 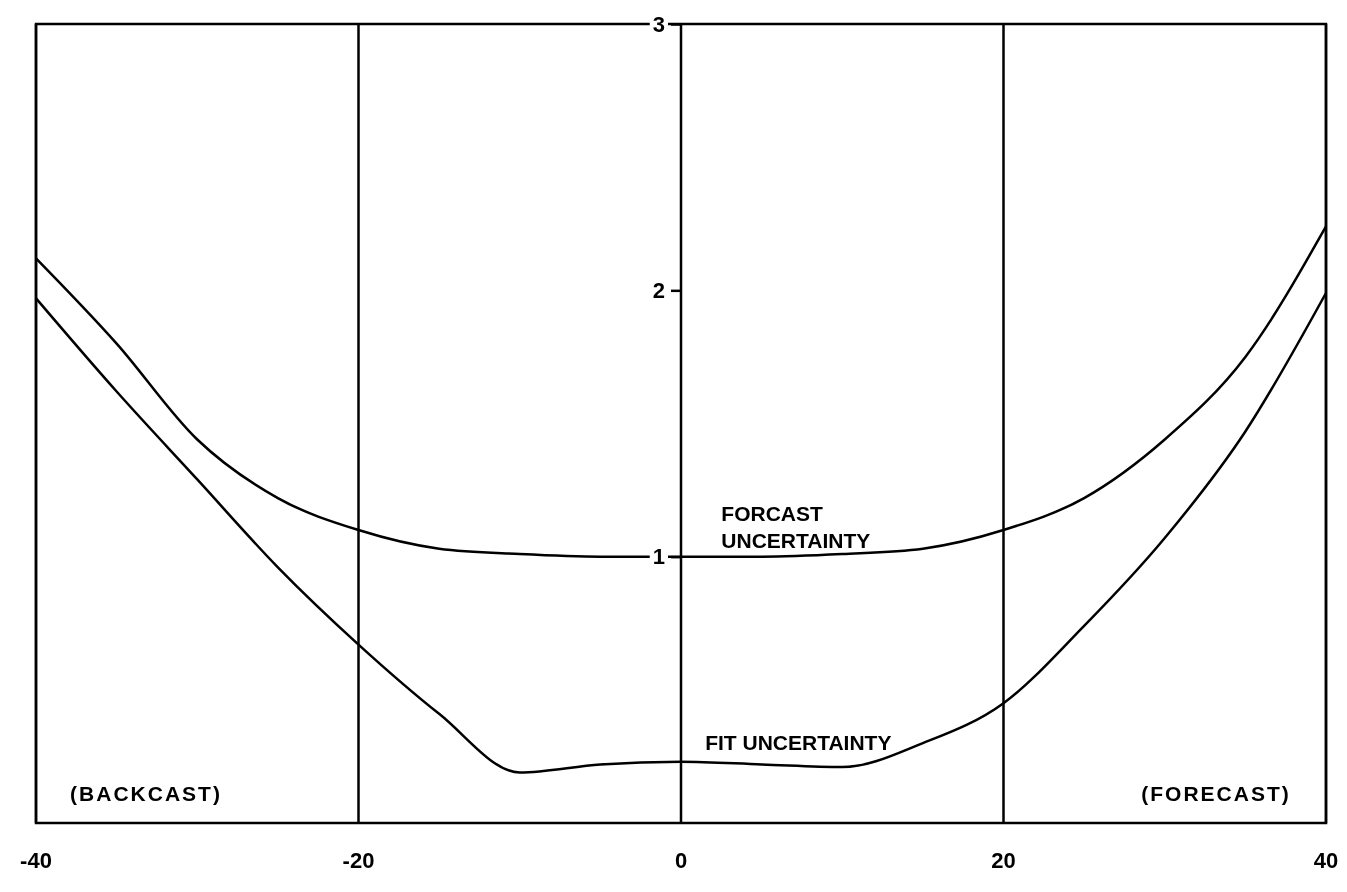 I want to click on x-tick-label: -20, so click(x=358, y=860).